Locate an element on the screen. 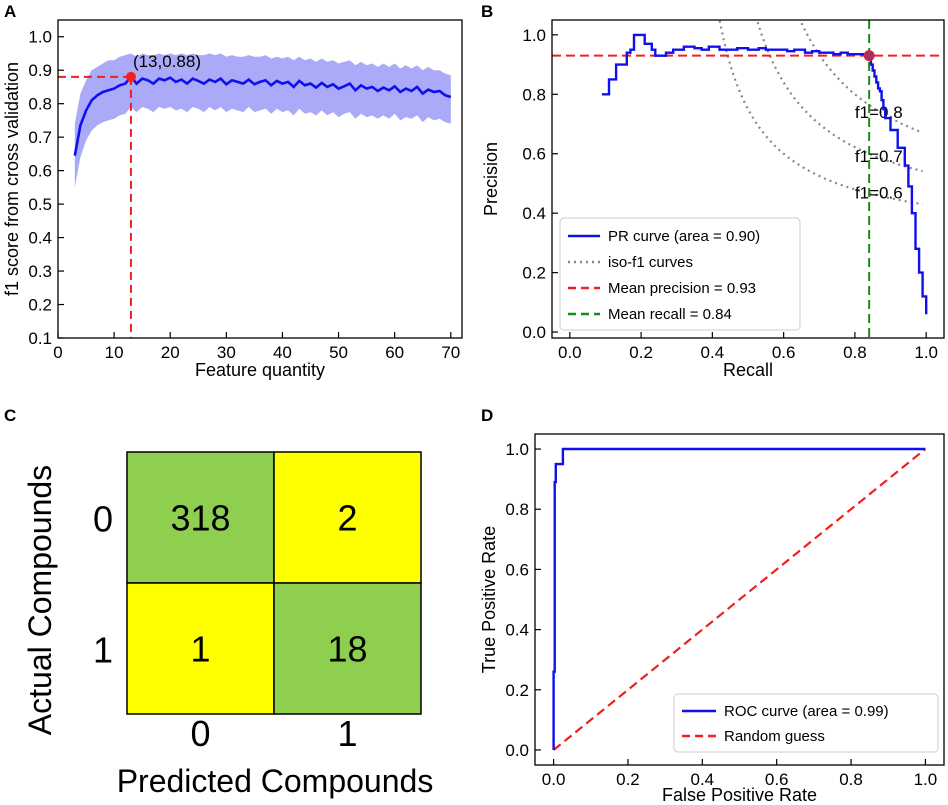 This screenshot has width=948, height=805. y-tick-label: 0.7 is located at coordinates (40, 137).